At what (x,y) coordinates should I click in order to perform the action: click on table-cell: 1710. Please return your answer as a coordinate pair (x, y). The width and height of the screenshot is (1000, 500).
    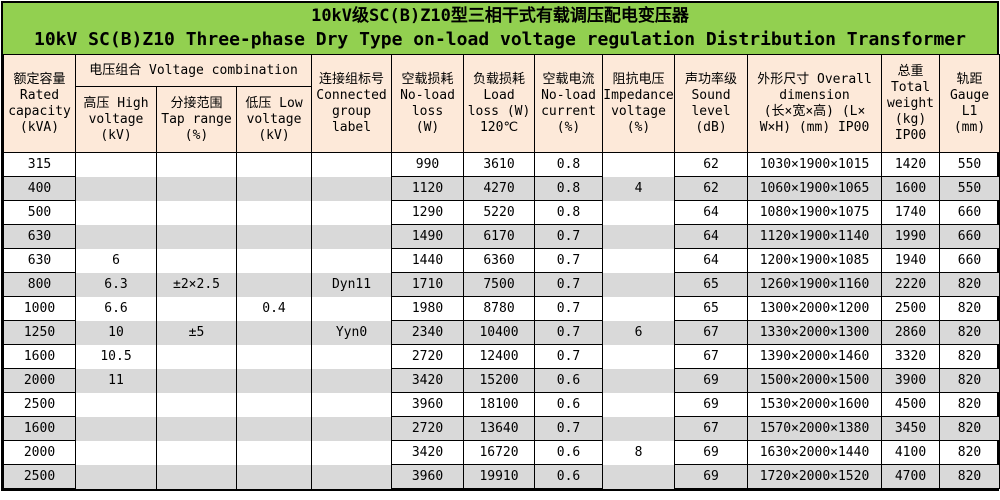
    Looking at the image, I should click on (428, 284).